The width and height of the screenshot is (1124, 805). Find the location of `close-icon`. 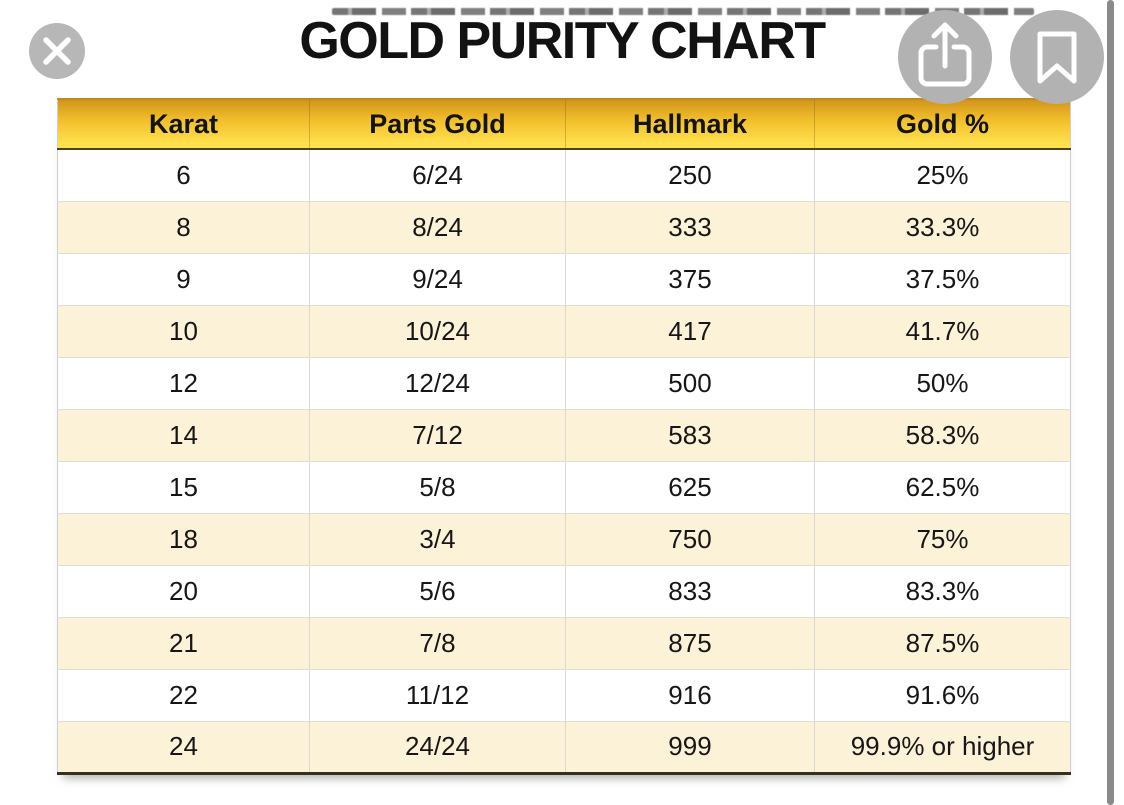

close-icon is located at coordinates (57, 51).